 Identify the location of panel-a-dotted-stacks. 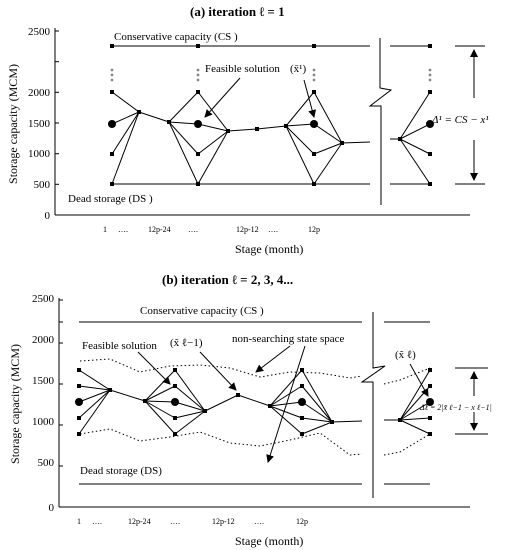
(271, 75).